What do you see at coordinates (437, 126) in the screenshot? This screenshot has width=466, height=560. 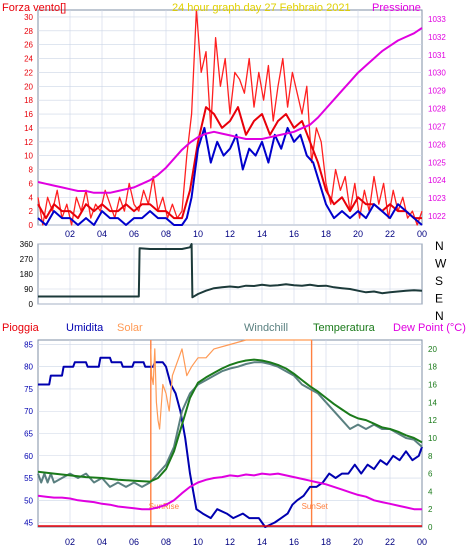 I see `pressure-tick-label: 1027` at bounding box center [437, 126].